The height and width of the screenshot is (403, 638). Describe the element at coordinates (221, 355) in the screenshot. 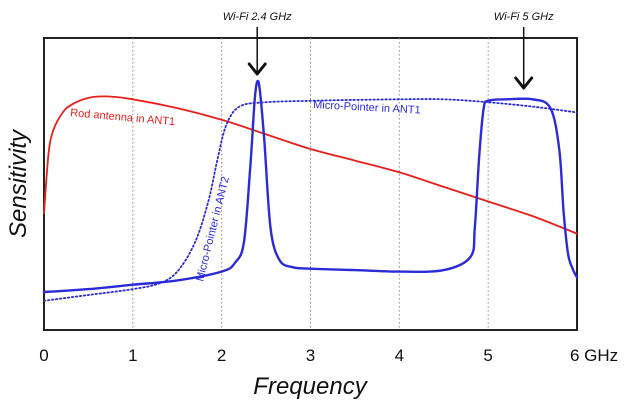

I see `x-tick-label-2: 2` at that location.